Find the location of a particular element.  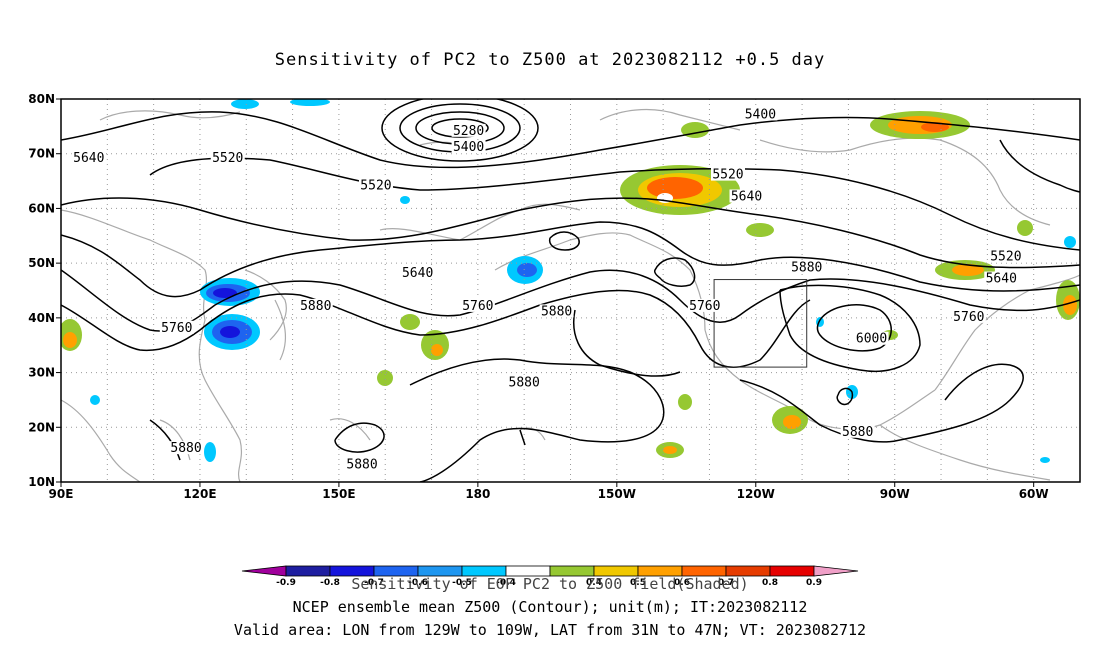

colorbar-label: -0.7 is located at coordinates (374, 583).